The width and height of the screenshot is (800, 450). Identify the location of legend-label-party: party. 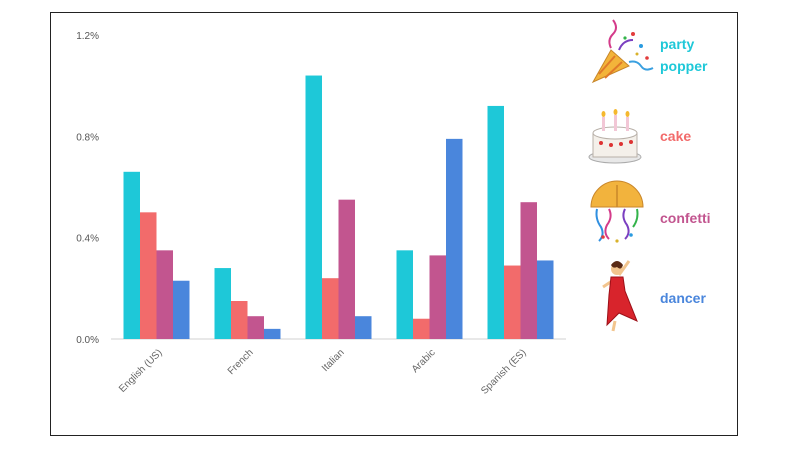
(677, 44).